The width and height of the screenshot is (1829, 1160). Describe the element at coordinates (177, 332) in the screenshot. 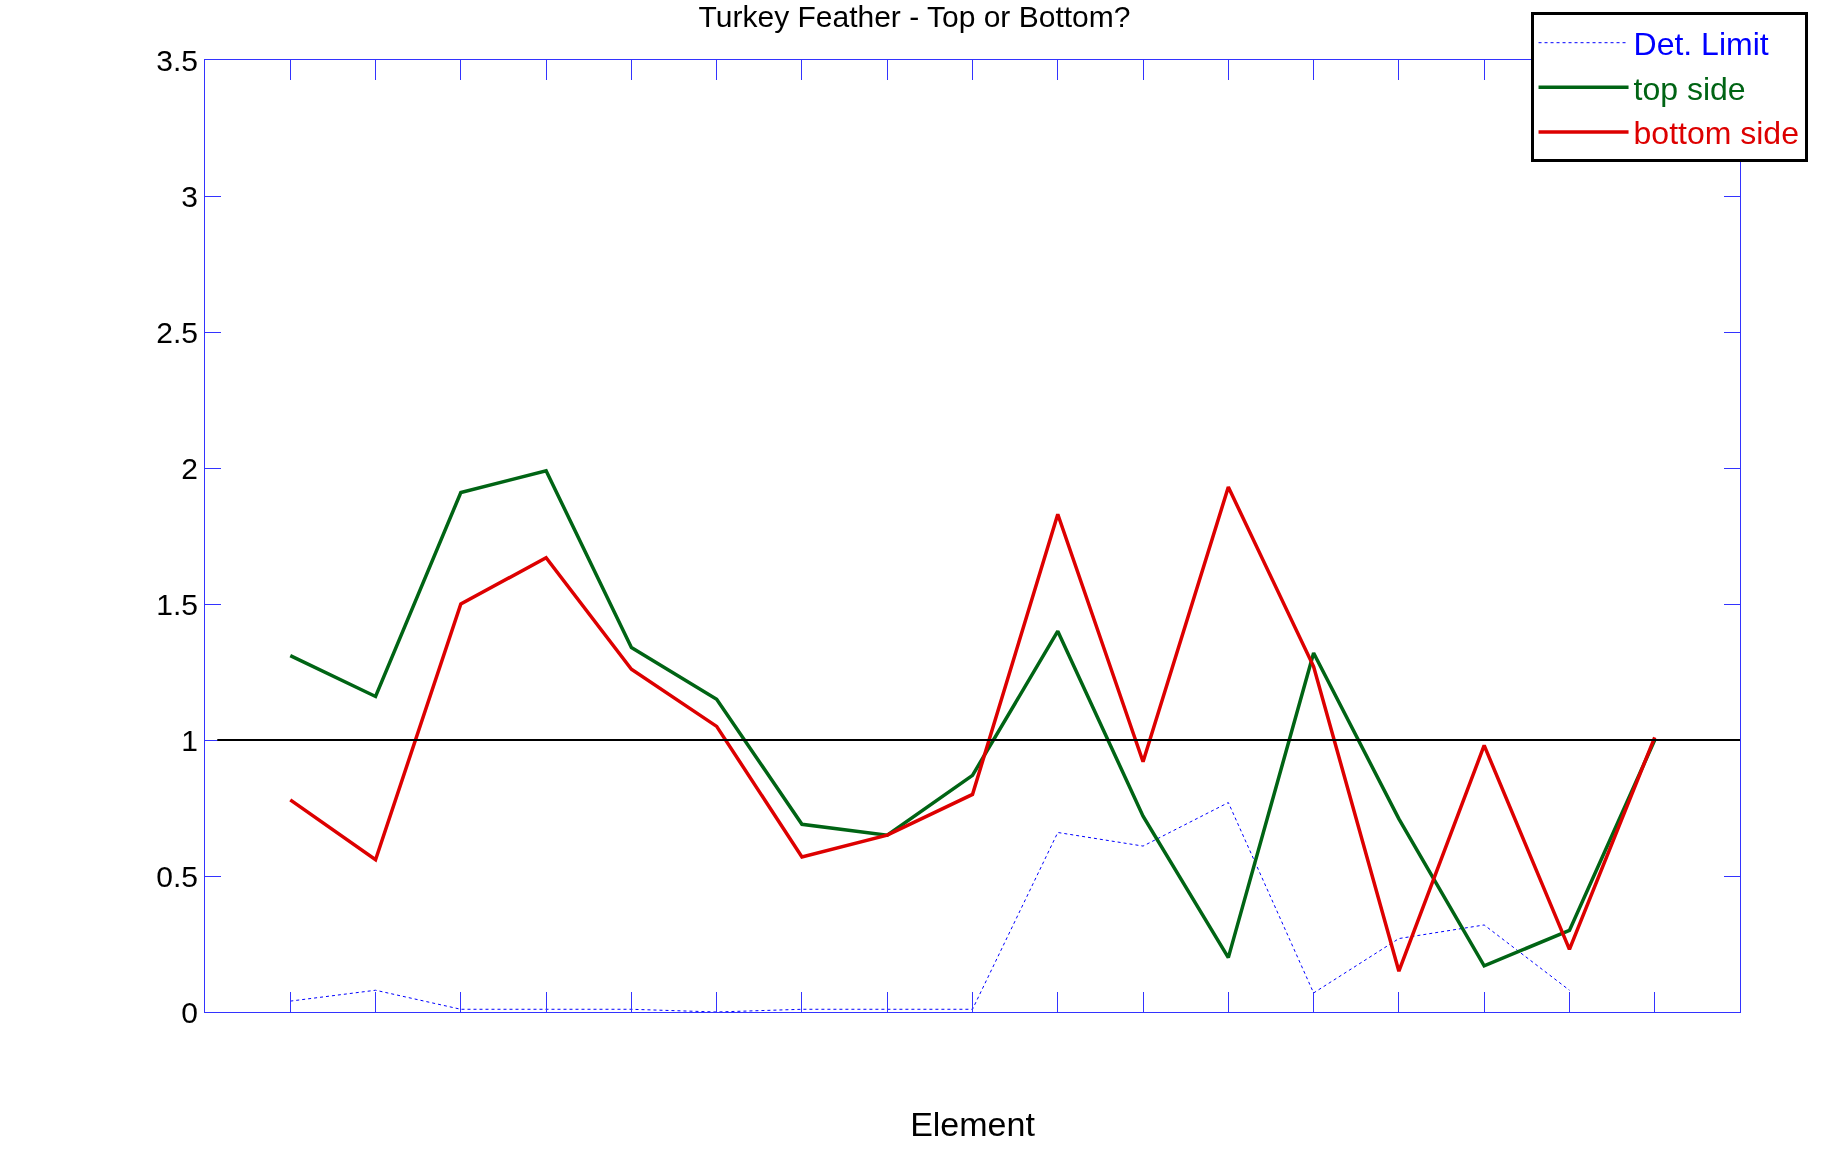

I see `y-tick-label: 2.5` at that location.